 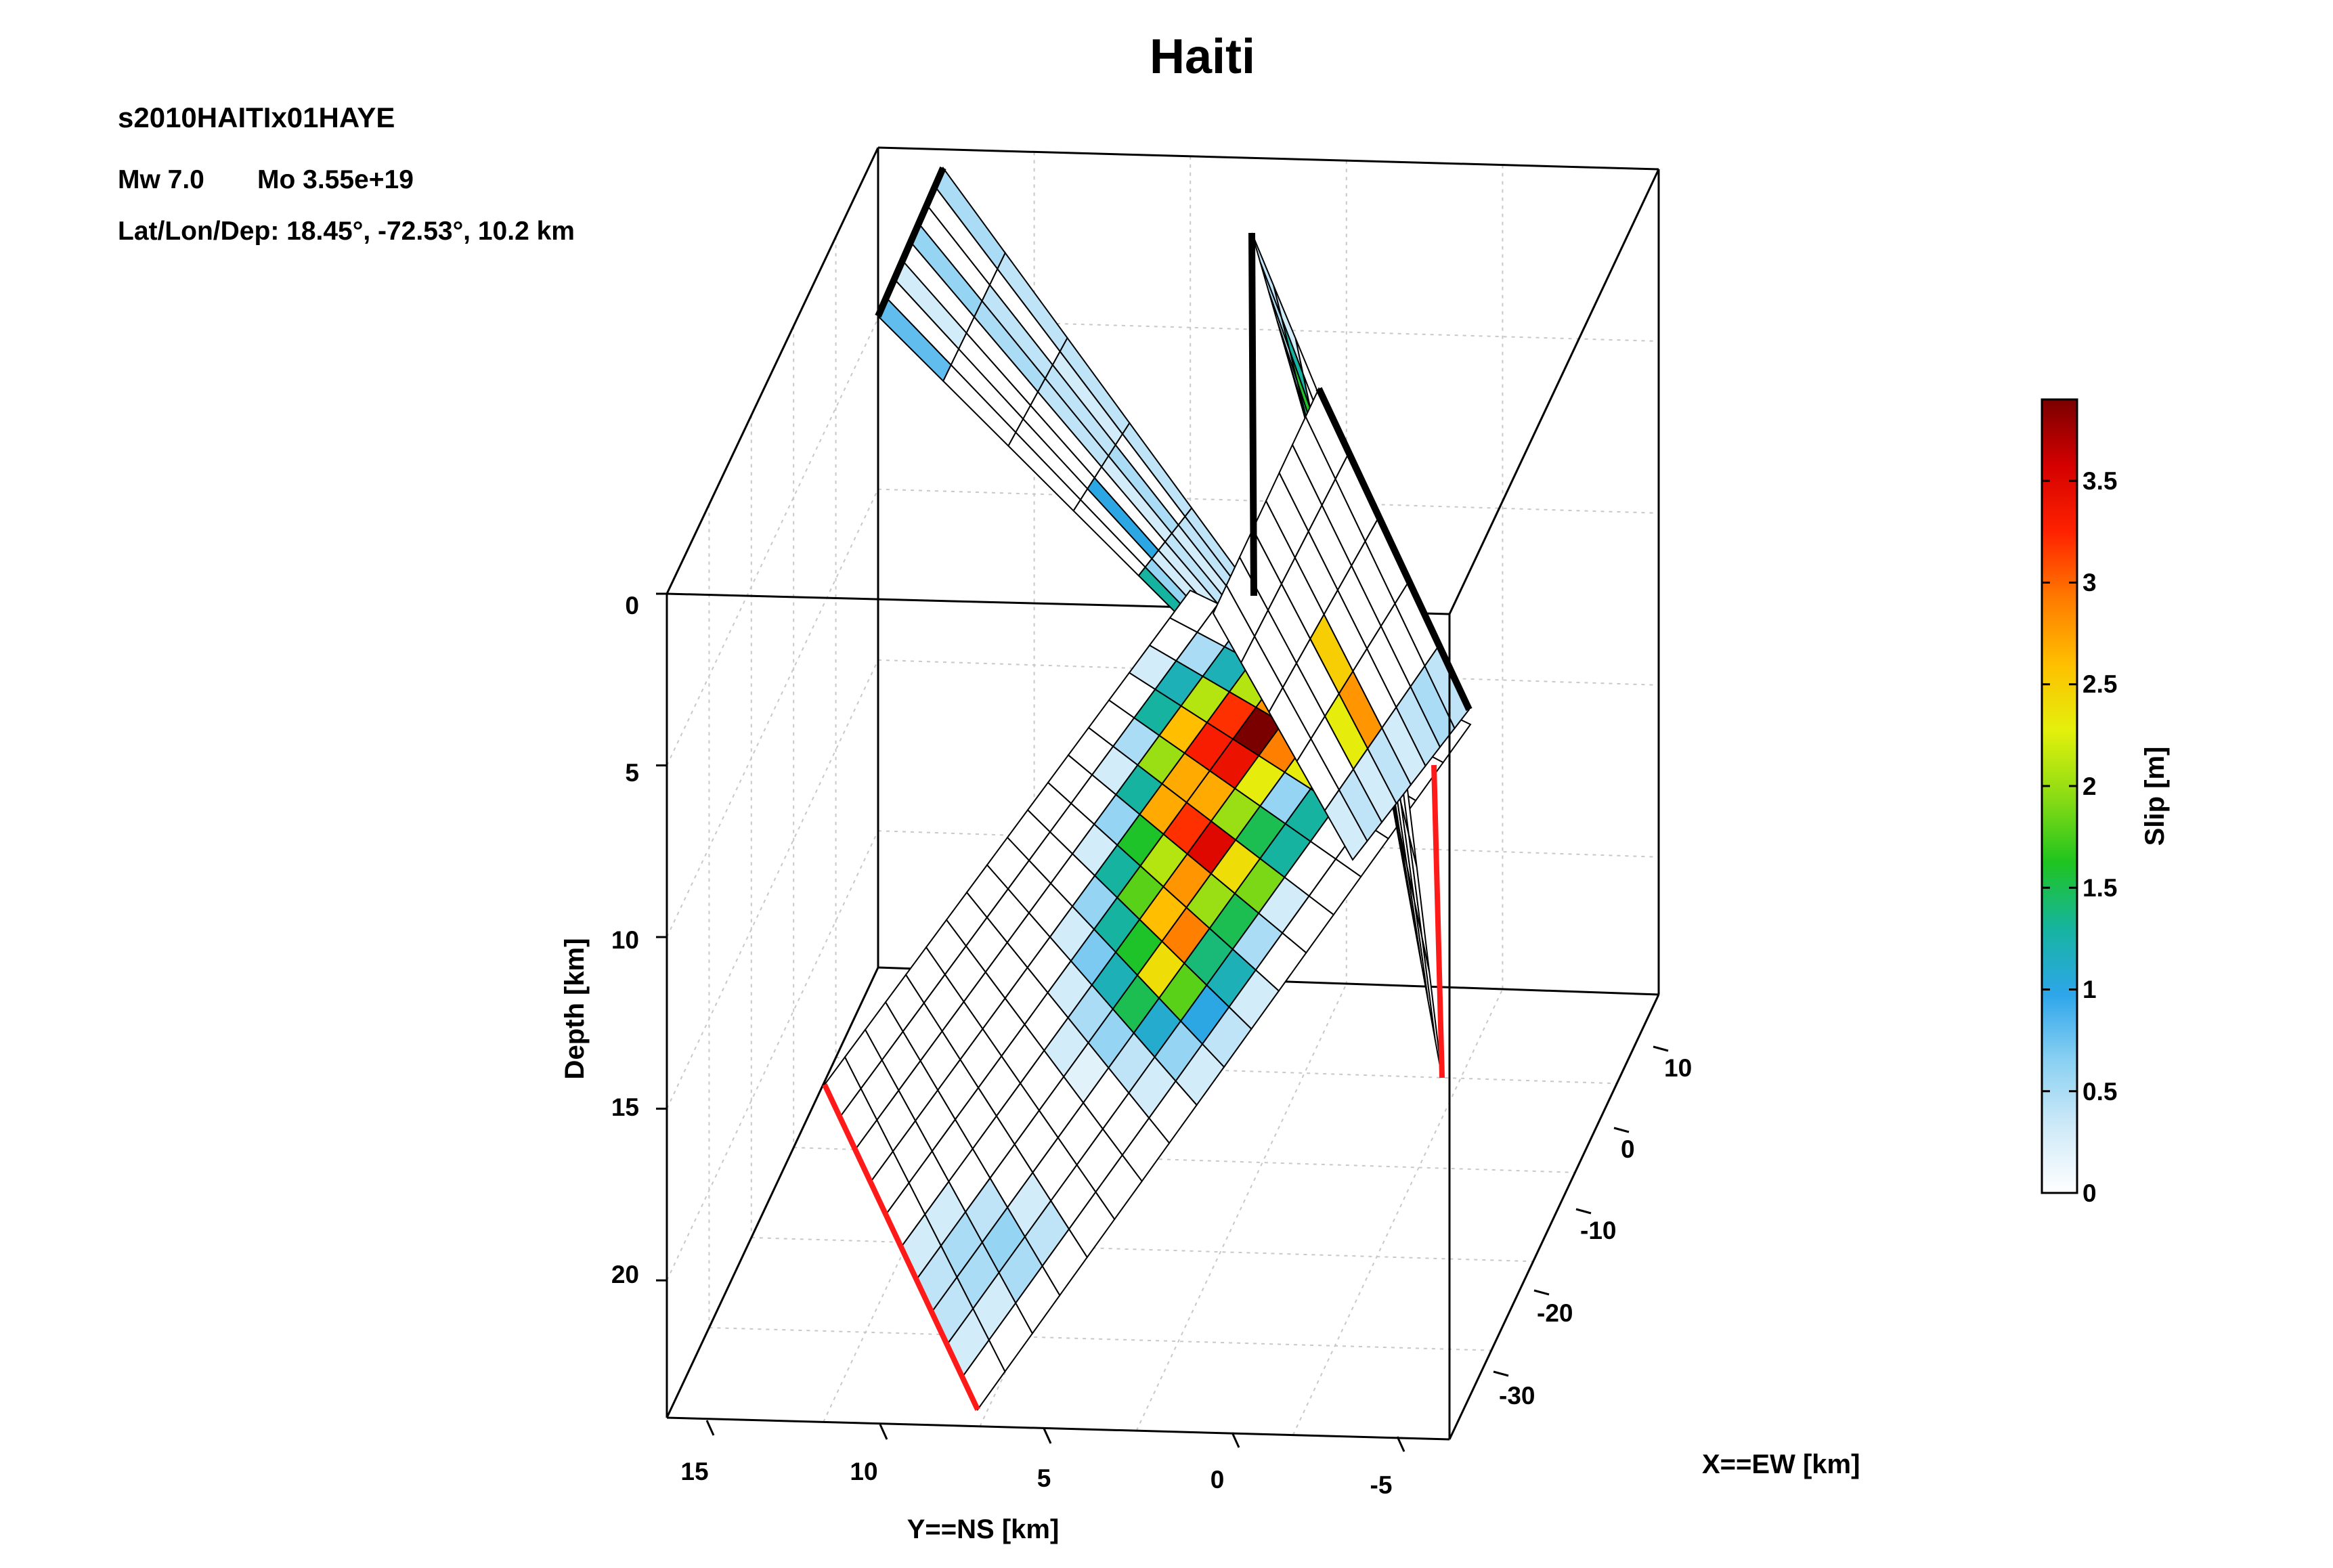 What do you see at coordinates (2100, 684) in the screenshot?
I see `colorbar-tick-label: 2.5` at bounding box center [2100, 684].